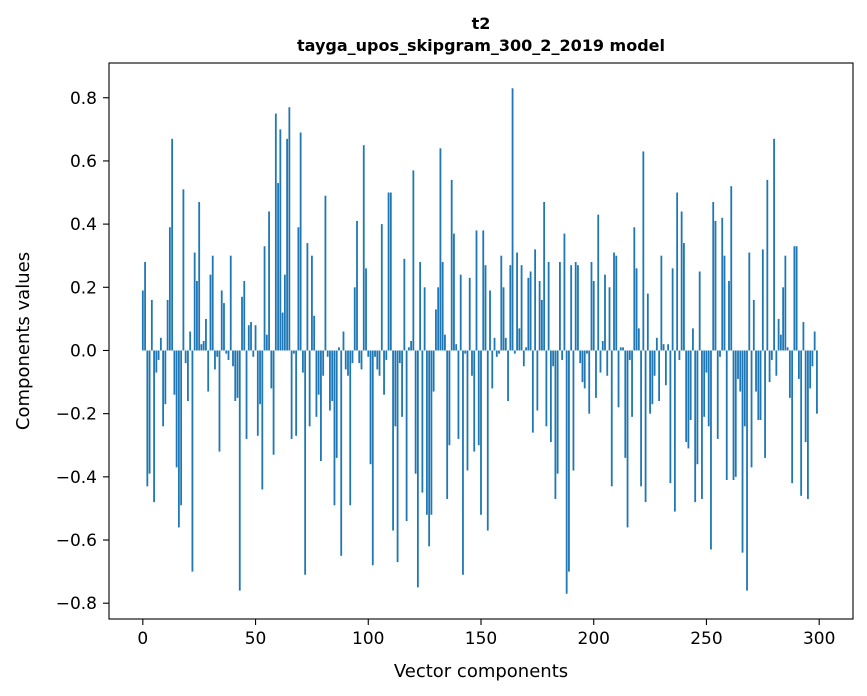  What do you see at coordinates (481, 671) in the screenshot?
I see `x-axis-label: Vector components` at bounding box center [481, 671].